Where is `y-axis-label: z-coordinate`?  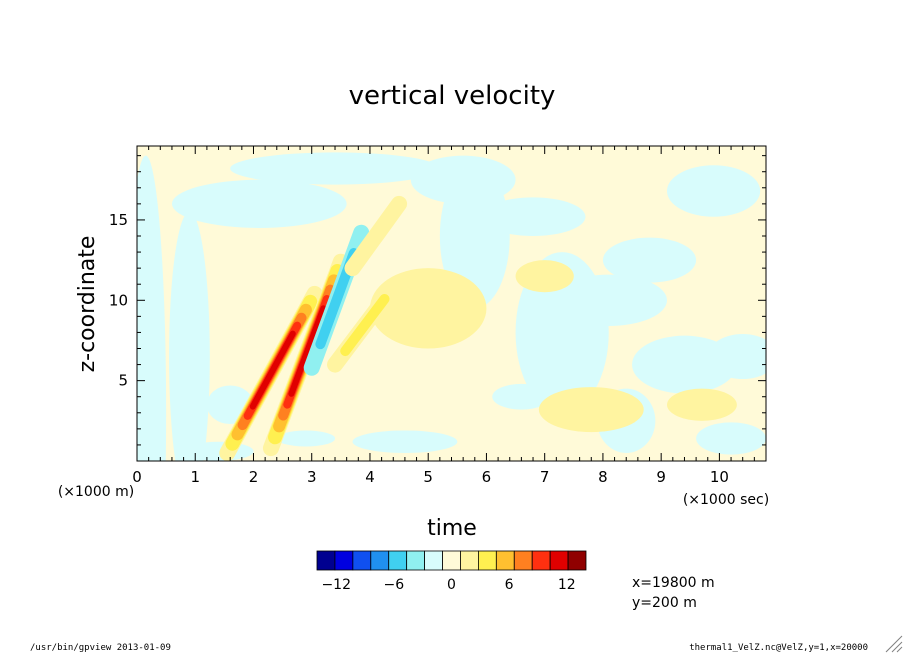 y-axis-label: z-coordinate is located at coordinates (87, 304).